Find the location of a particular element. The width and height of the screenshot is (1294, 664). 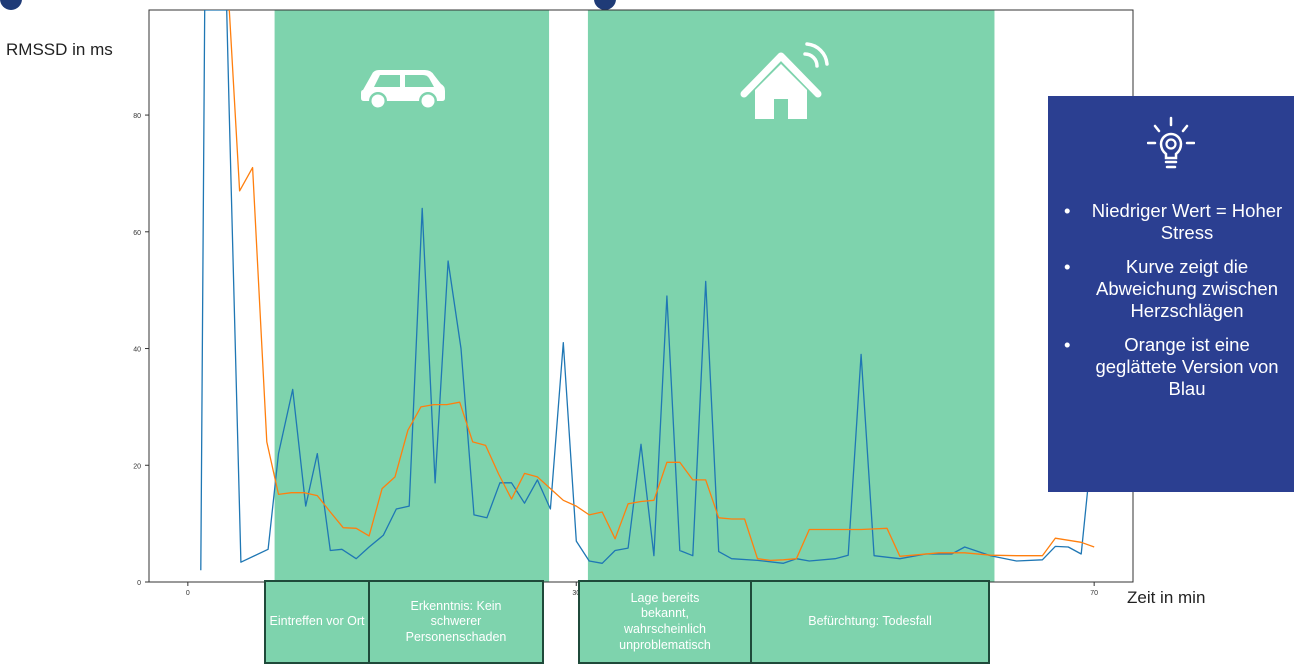

y-tick-label: 40 is located at coordinates (137, 350).